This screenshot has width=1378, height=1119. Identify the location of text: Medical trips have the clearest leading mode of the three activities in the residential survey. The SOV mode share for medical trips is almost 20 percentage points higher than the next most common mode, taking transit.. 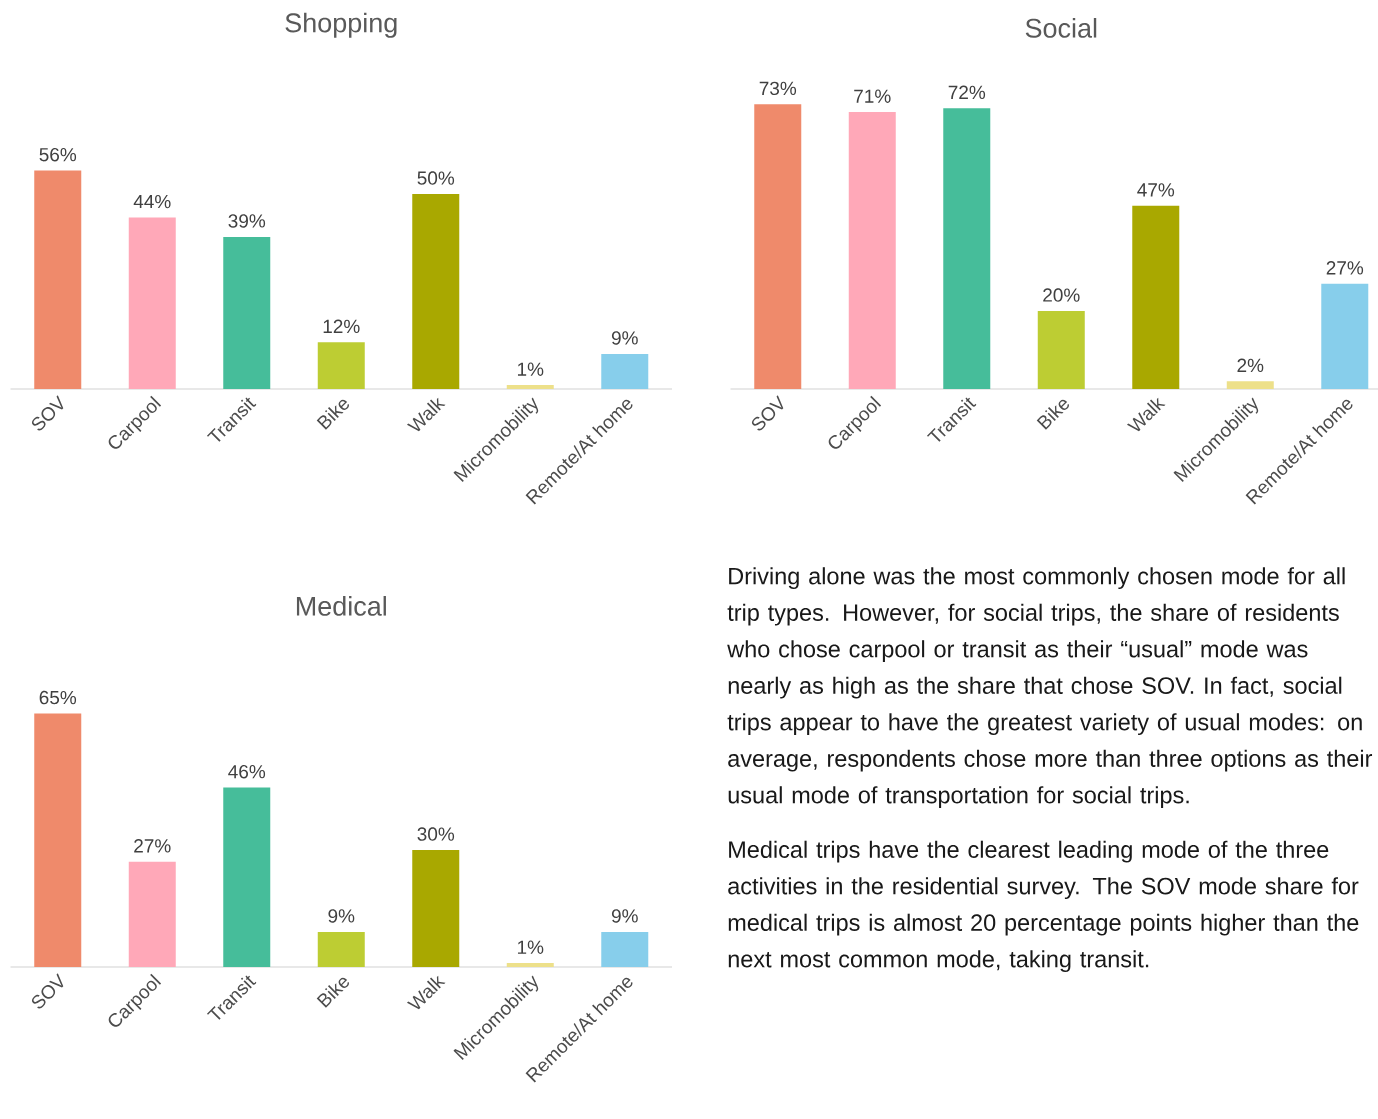
(1043, 906).